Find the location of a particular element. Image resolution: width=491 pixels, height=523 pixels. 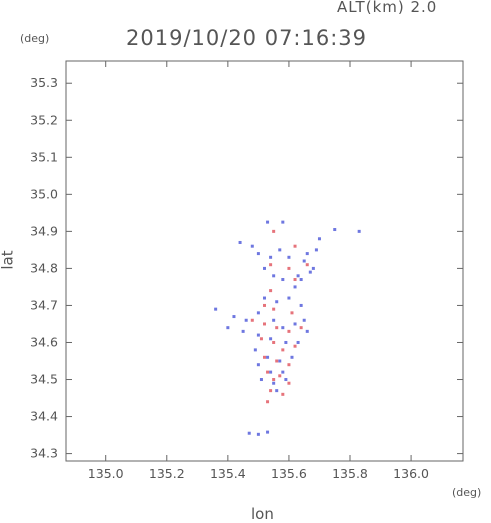

x-axis-unit: (deg) is located at coordinates (467, 492).